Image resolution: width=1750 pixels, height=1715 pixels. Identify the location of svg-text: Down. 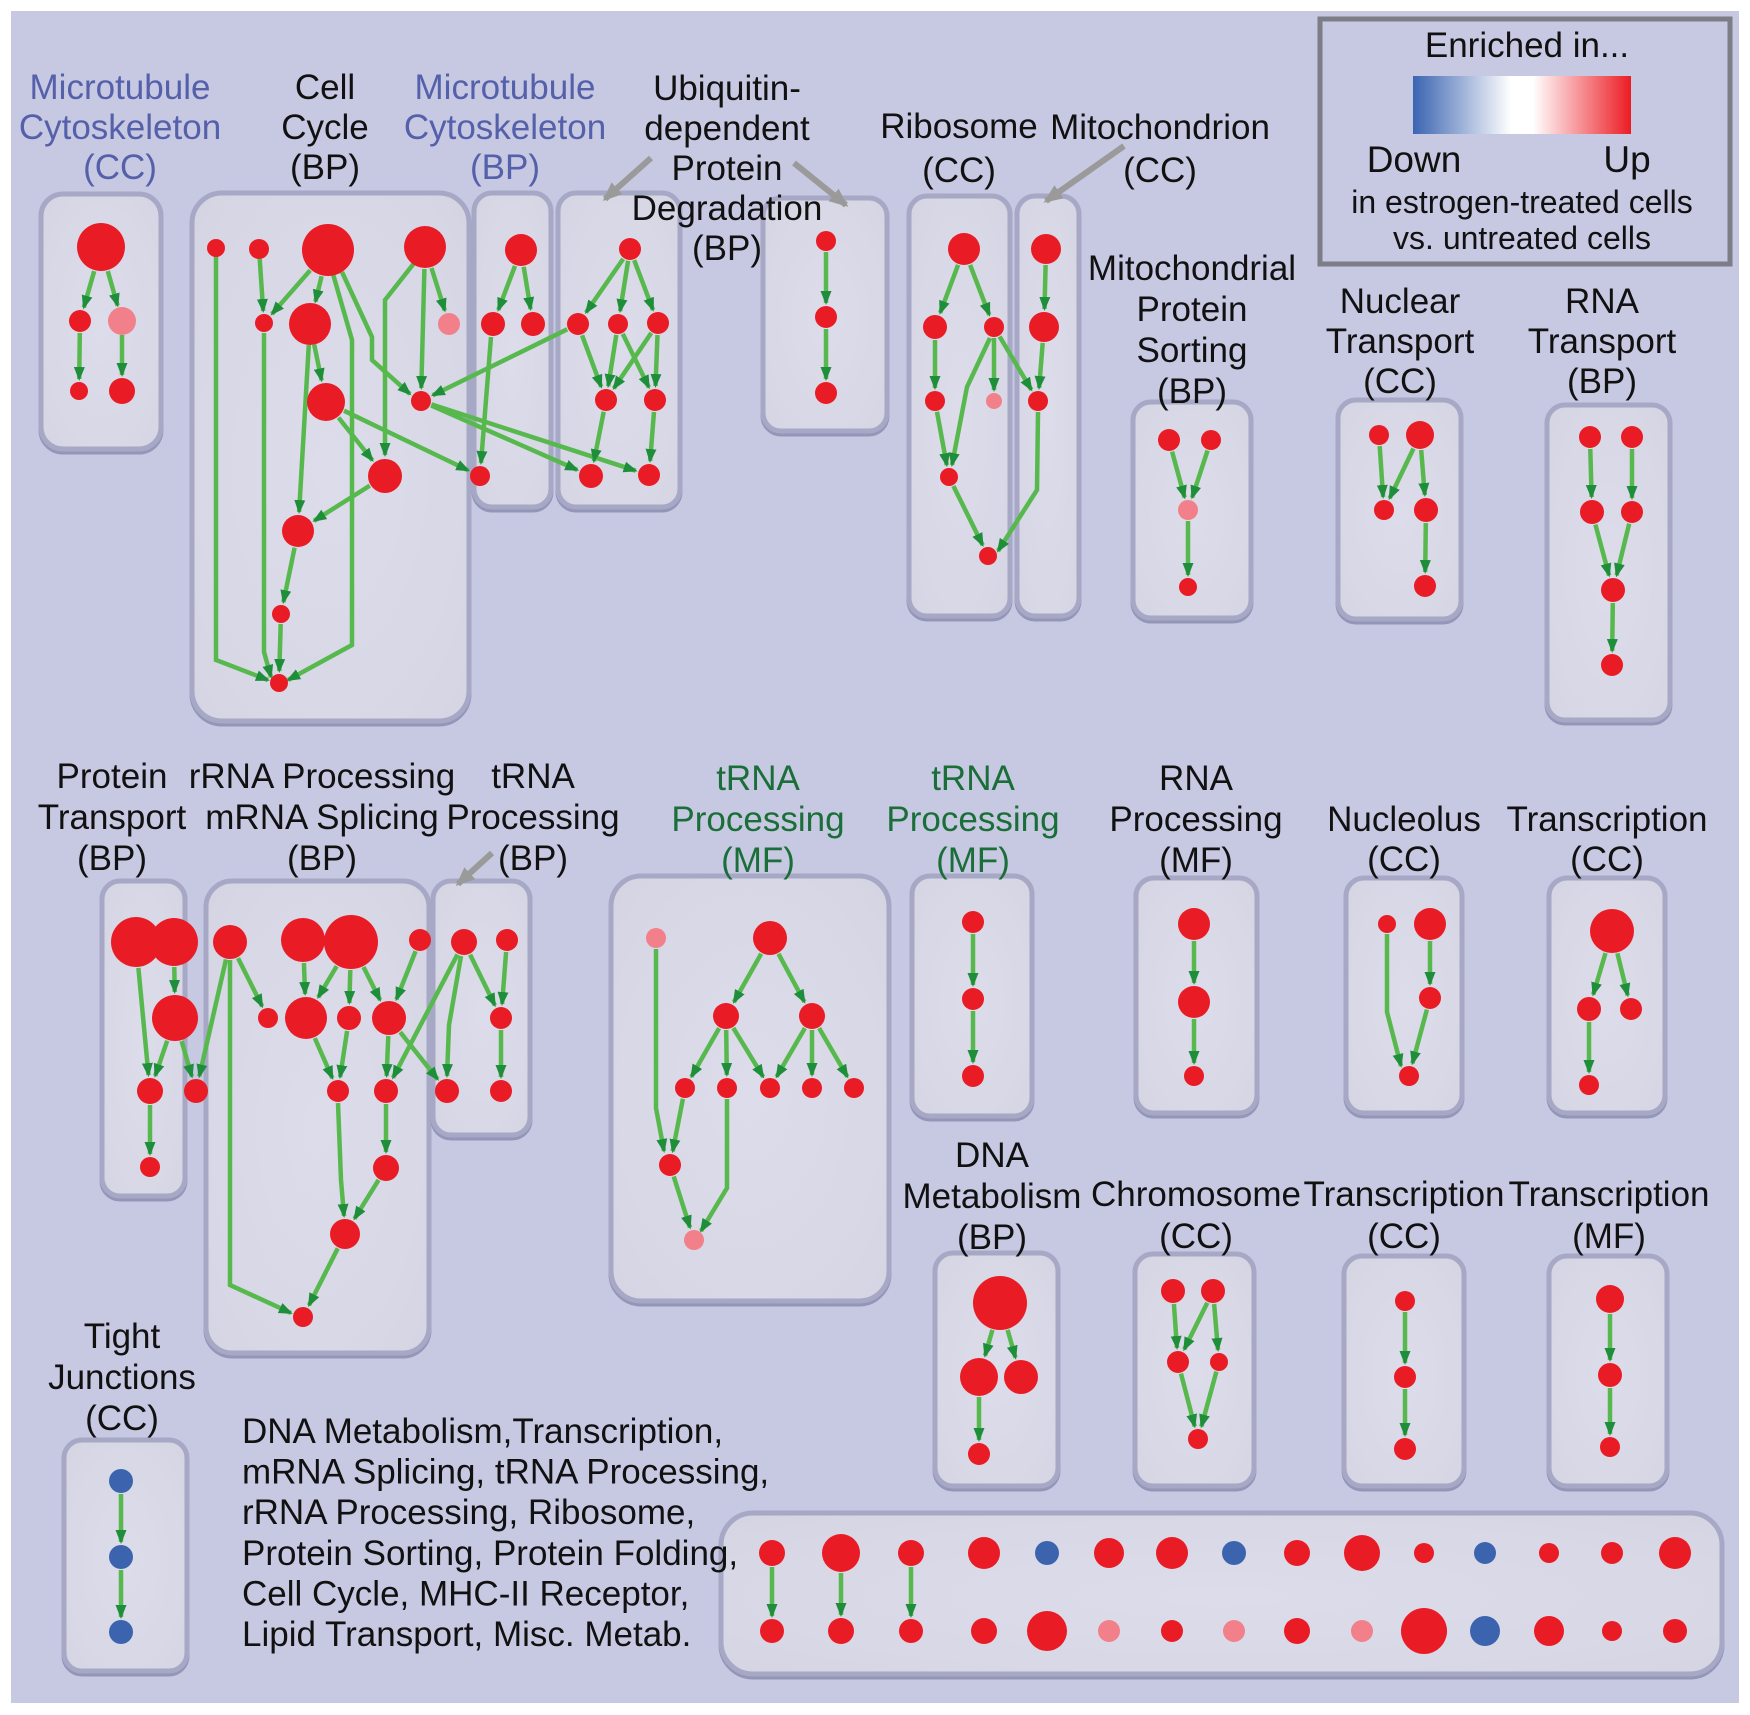
(1414, 159).